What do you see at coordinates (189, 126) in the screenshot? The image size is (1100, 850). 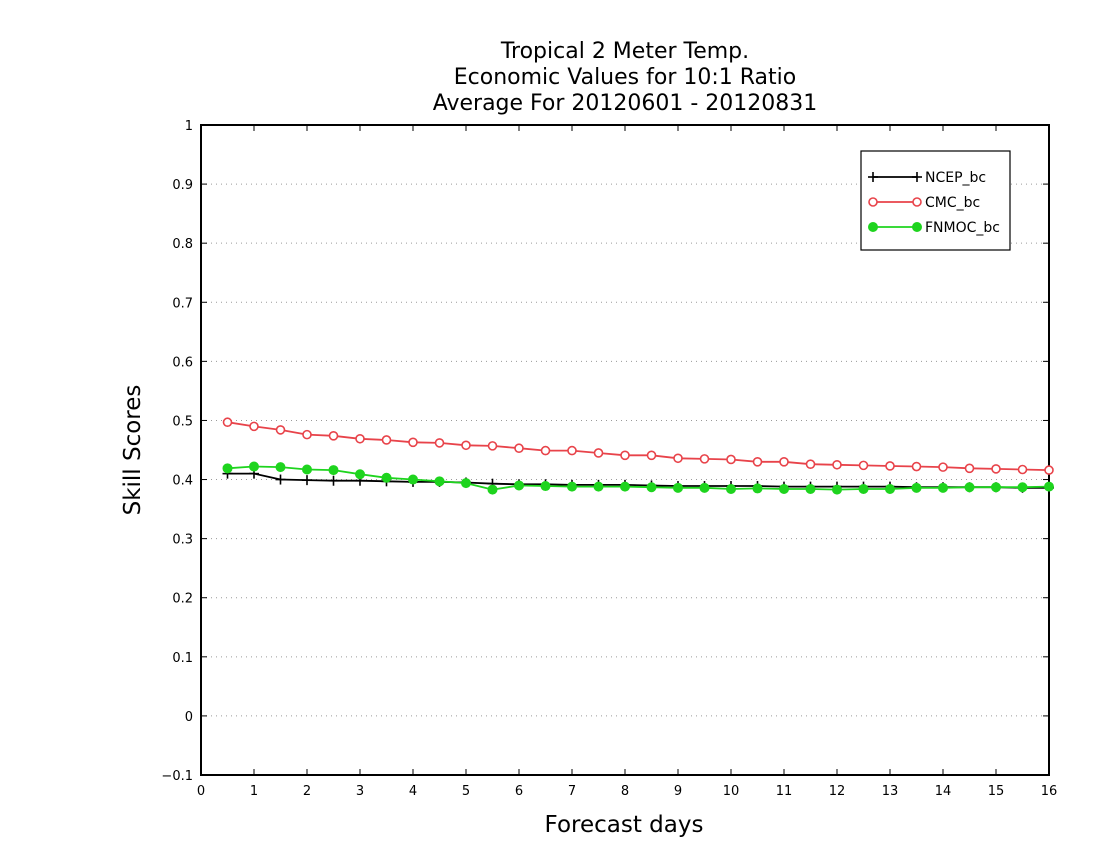 I see `y-tick-label: 1` at bounding box center [189, 126].